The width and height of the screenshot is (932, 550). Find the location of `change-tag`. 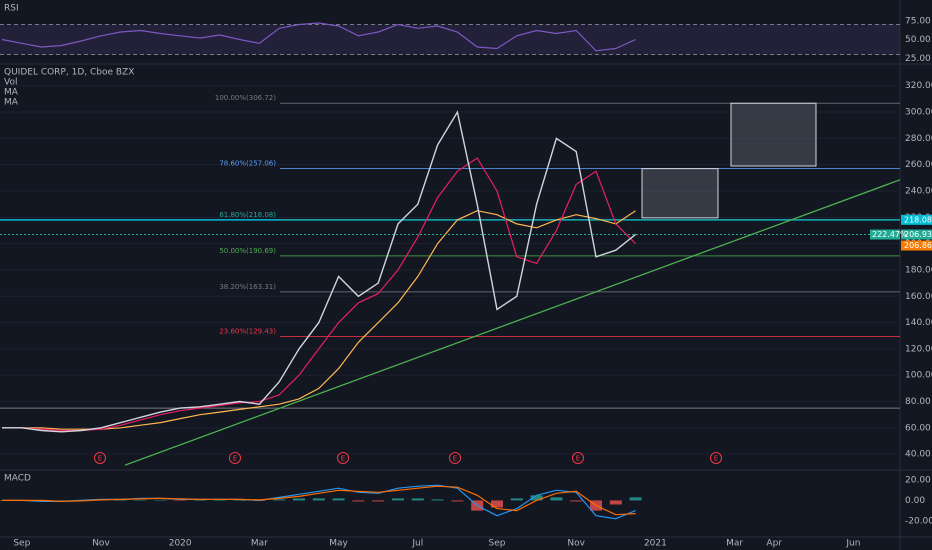

change-tag is located at coordinates (885, 234).